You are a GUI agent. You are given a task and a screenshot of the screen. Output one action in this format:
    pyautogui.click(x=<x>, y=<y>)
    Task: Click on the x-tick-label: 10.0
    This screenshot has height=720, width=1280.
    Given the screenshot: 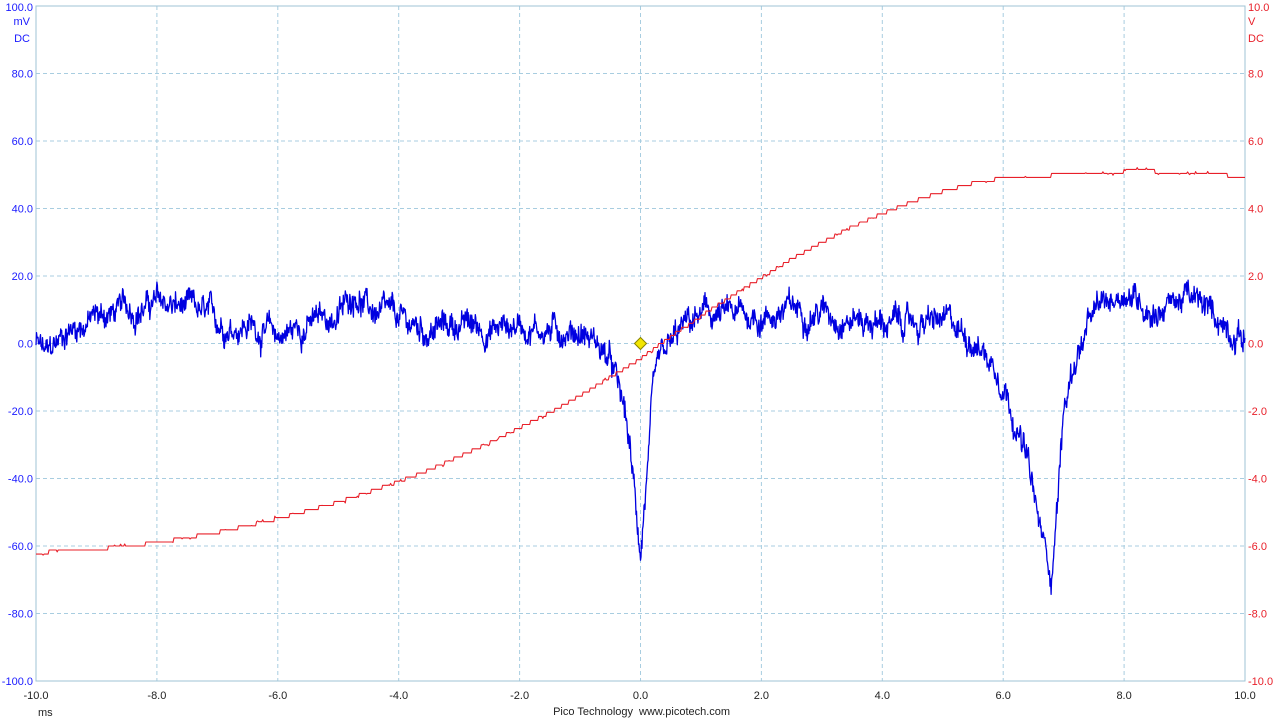 What is the action you would take?
    pyautogui.click(x=1244, y=696)
    